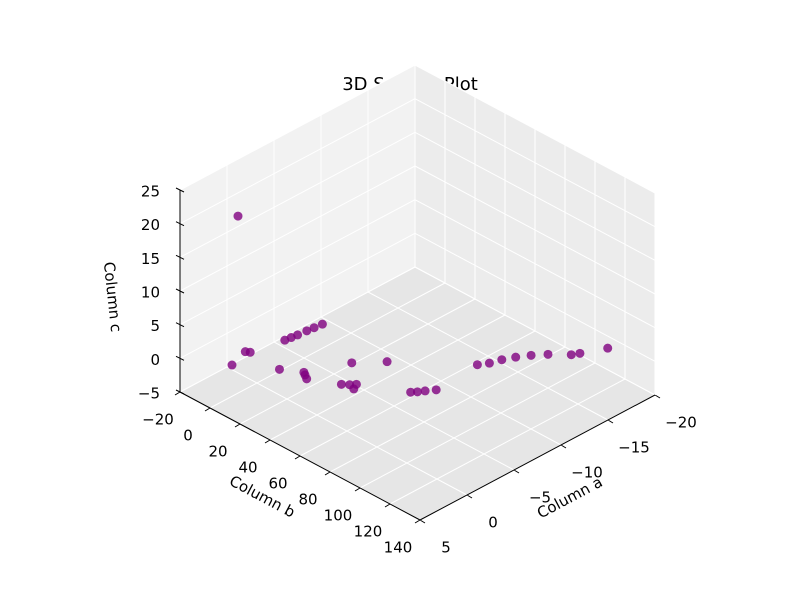  Describe the element at coordinates (277, 484) in the screenshot. I see `y-tick-label: 60` at that location.